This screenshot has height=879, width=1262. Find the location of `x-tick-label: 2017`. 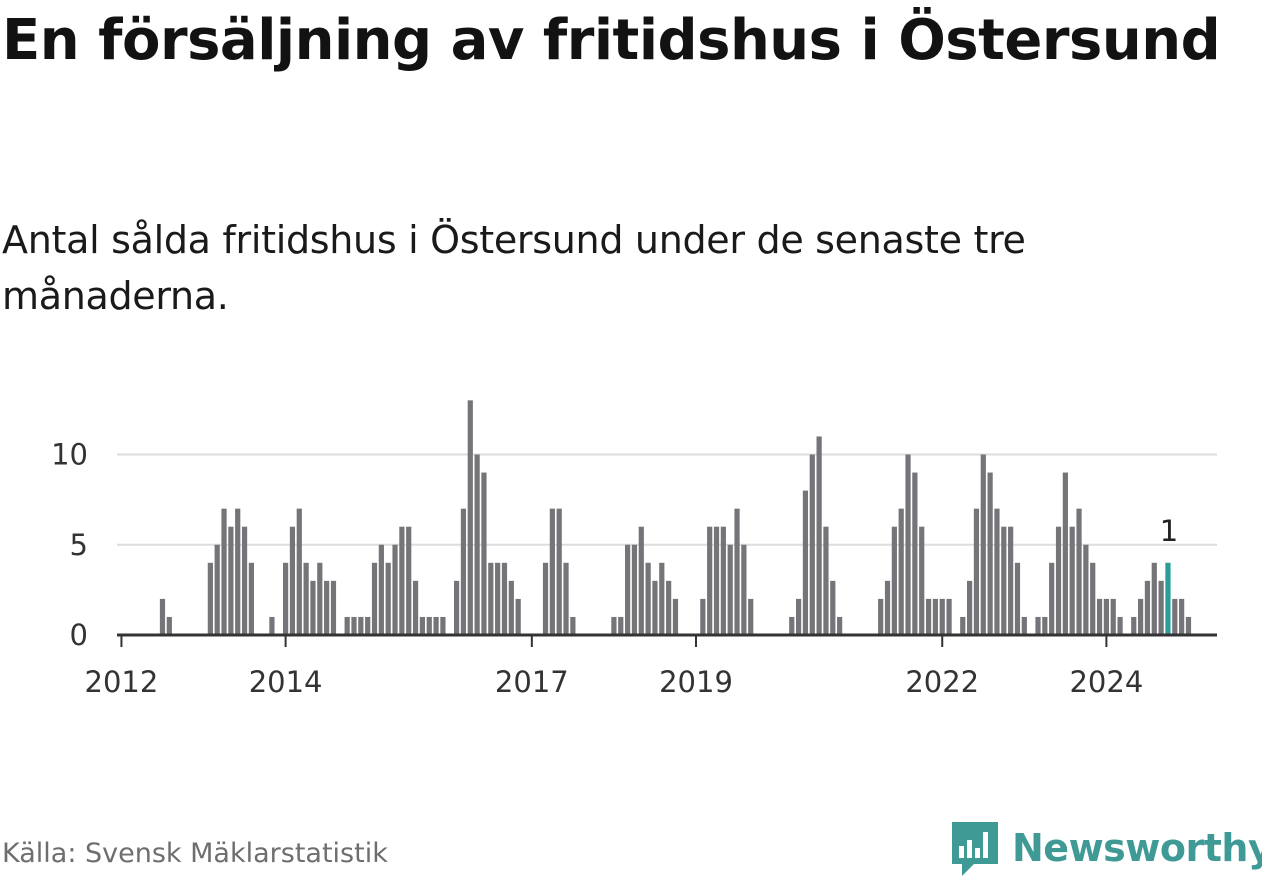

x-tick-label: 2017 is located at coordinates (532, 682).